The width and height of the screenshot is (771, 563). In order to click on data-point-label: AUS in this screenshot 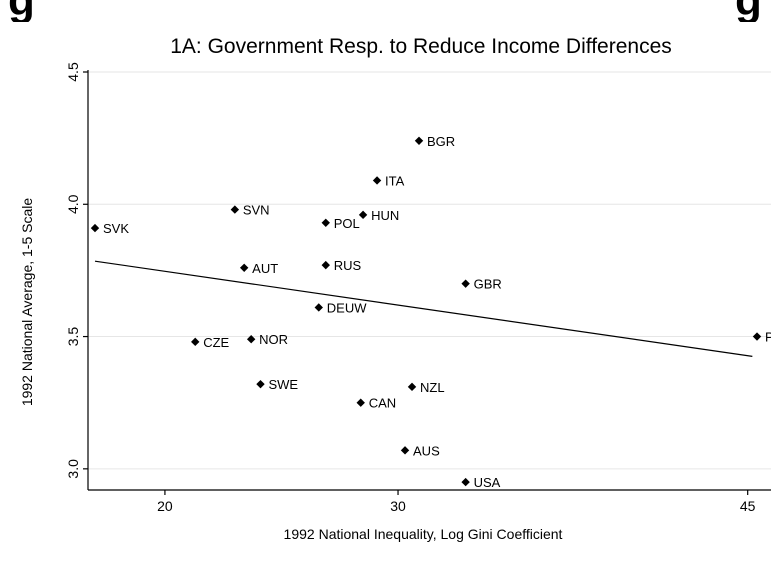, I will do `click(426, 450)`.